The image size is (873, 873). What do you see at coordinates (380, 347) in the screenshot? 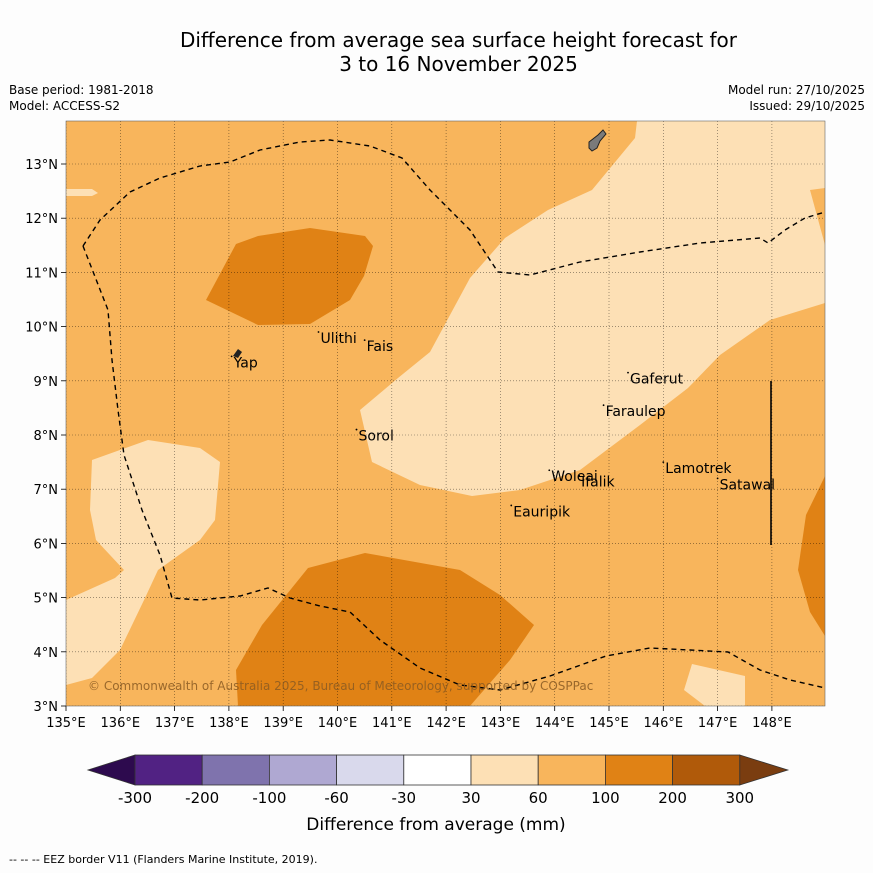
I see `place-label: Fais` at bounding box center [380, 347].